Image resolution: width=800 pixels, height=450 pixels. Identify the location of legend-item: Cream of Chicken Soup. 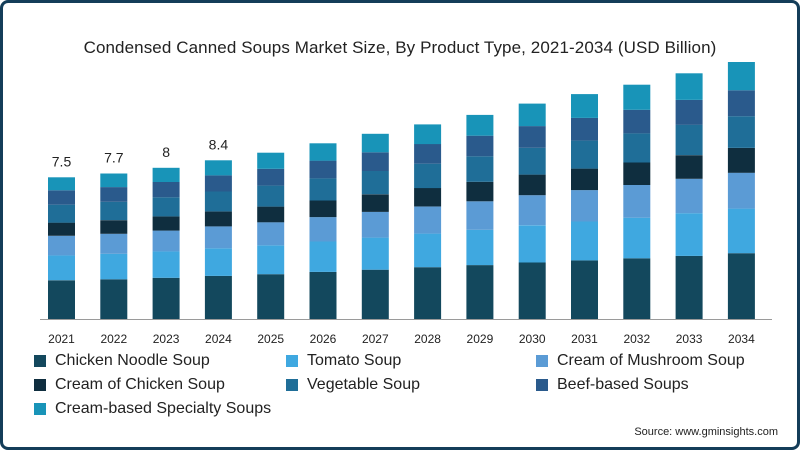
(129, 385).